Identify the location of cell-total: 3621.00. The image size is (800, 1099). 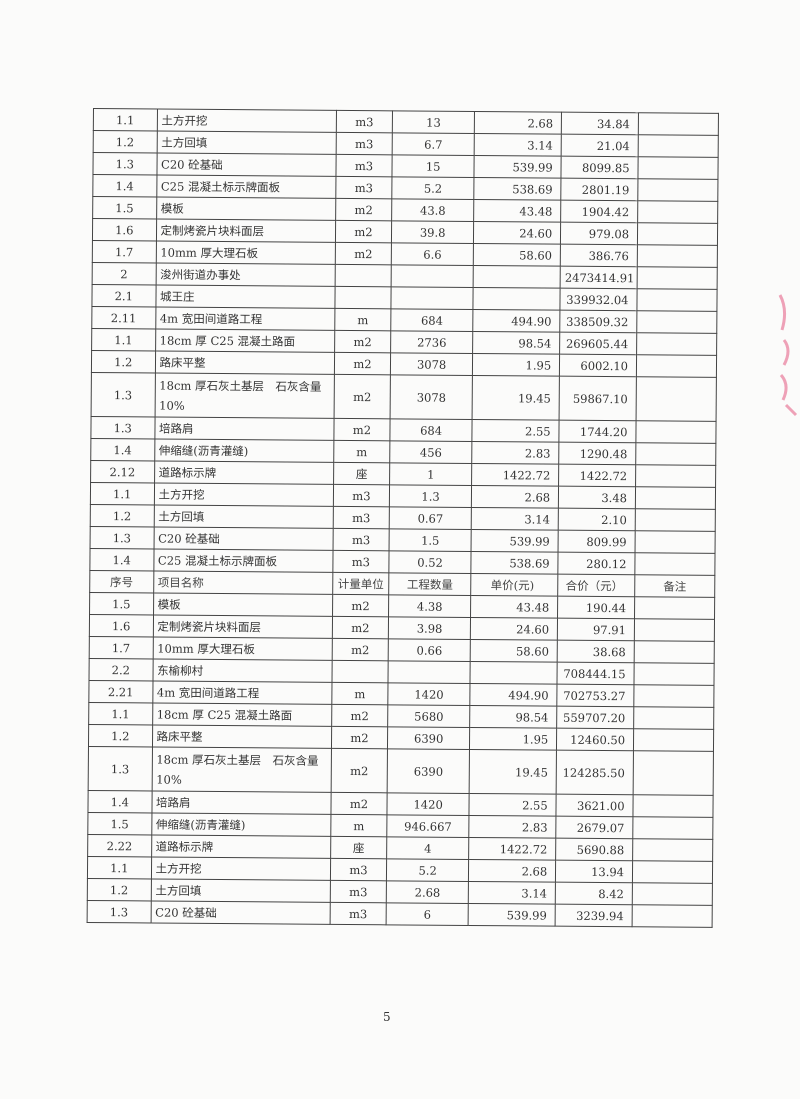
(595, 805).